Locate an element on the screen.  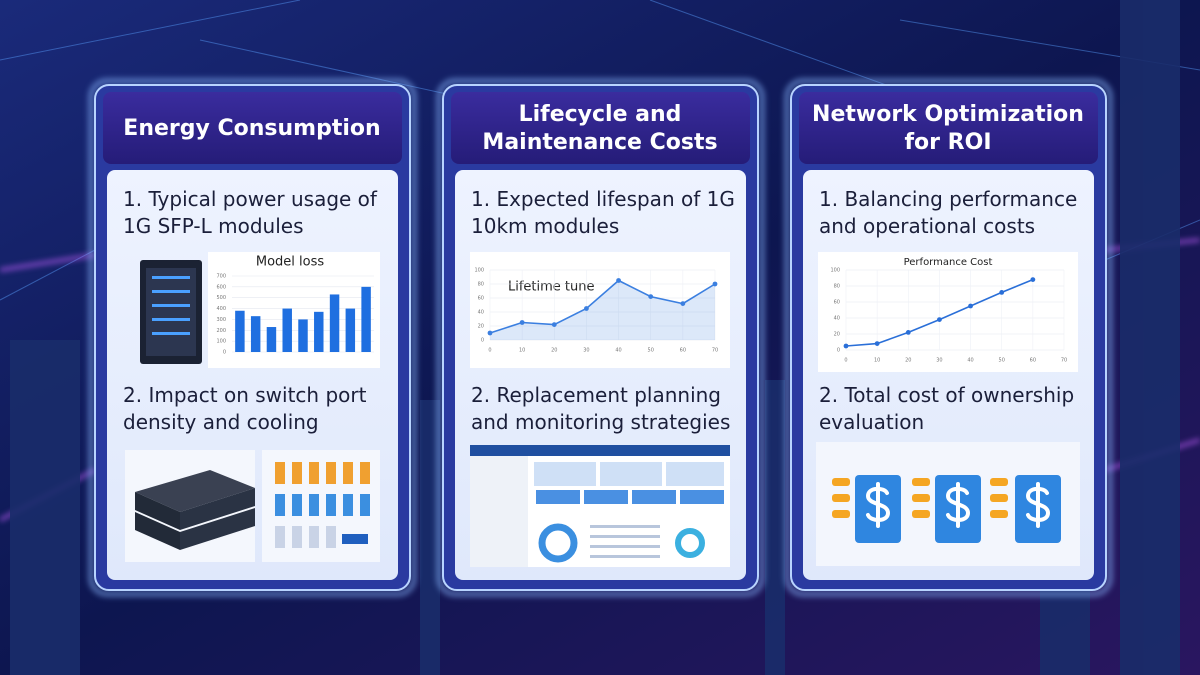
chart-title: Lifetime tune is located at coordinates (551, 287).